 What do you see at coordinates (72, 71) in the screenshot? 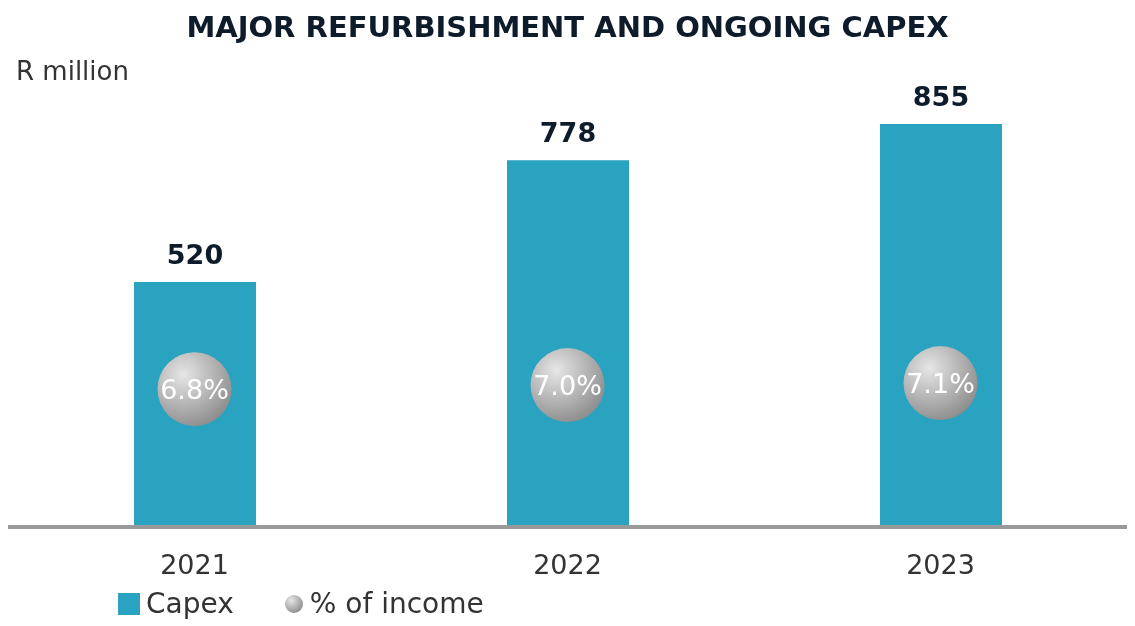
I see `y-axis-title: R million` at bounding box center [72, 71].